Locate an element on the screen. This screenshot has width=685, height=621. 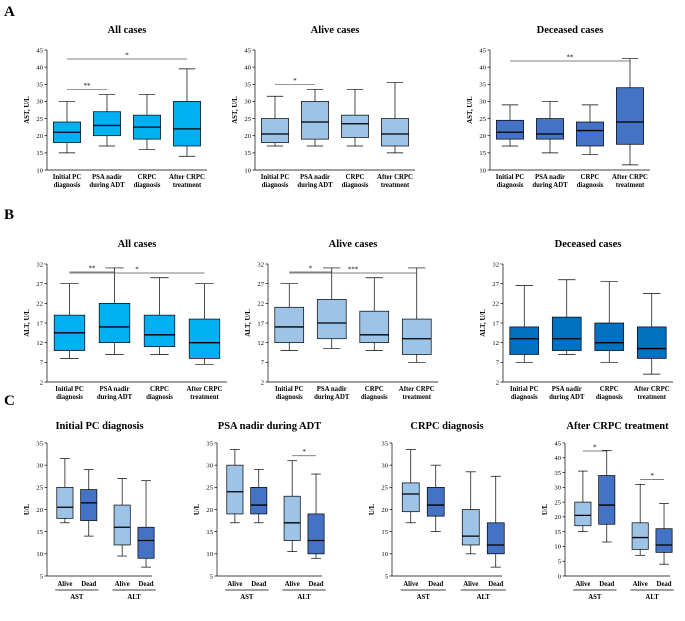
y-tick-label: 35 is located at coordinates (557, 473).